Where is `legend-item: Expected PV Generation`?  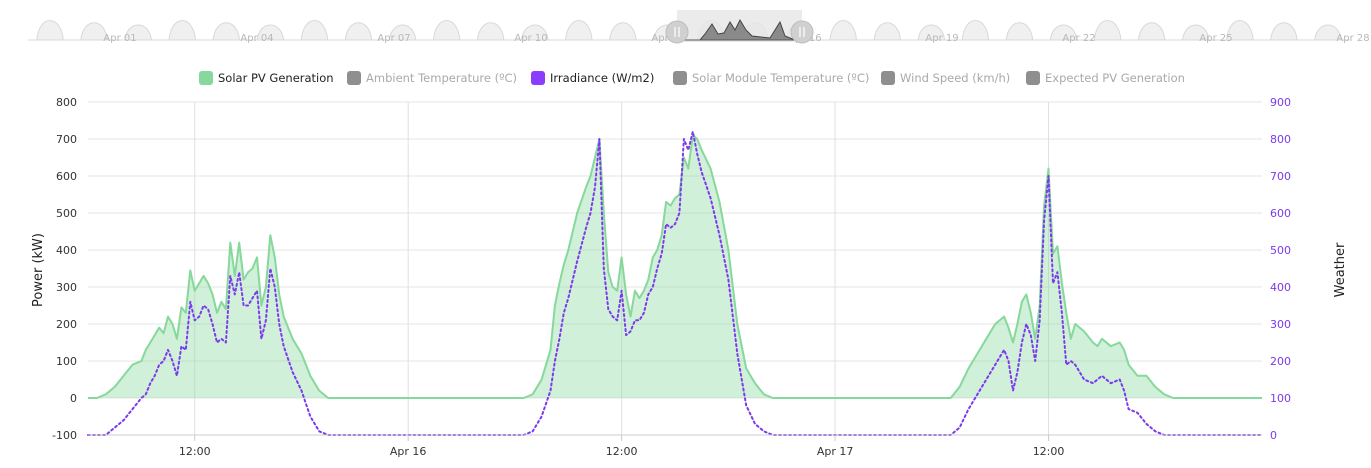
legend-item: Expected PV Generation is located at coordinates (1105, 78).